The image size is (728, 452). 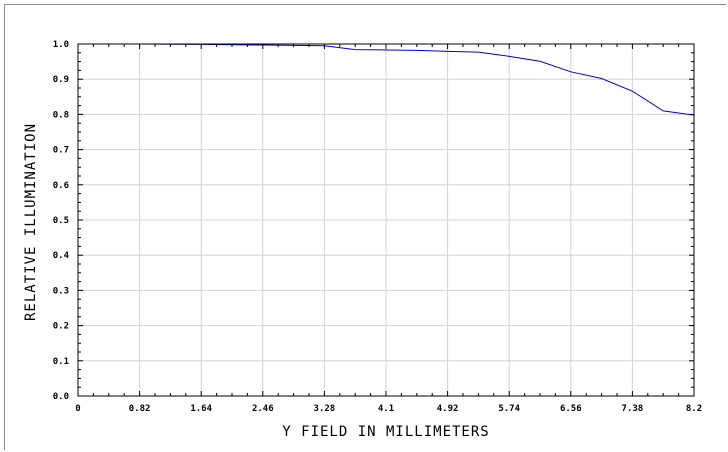 I want to click on y-tick-label: 0.6, so click(x=61, y=186).